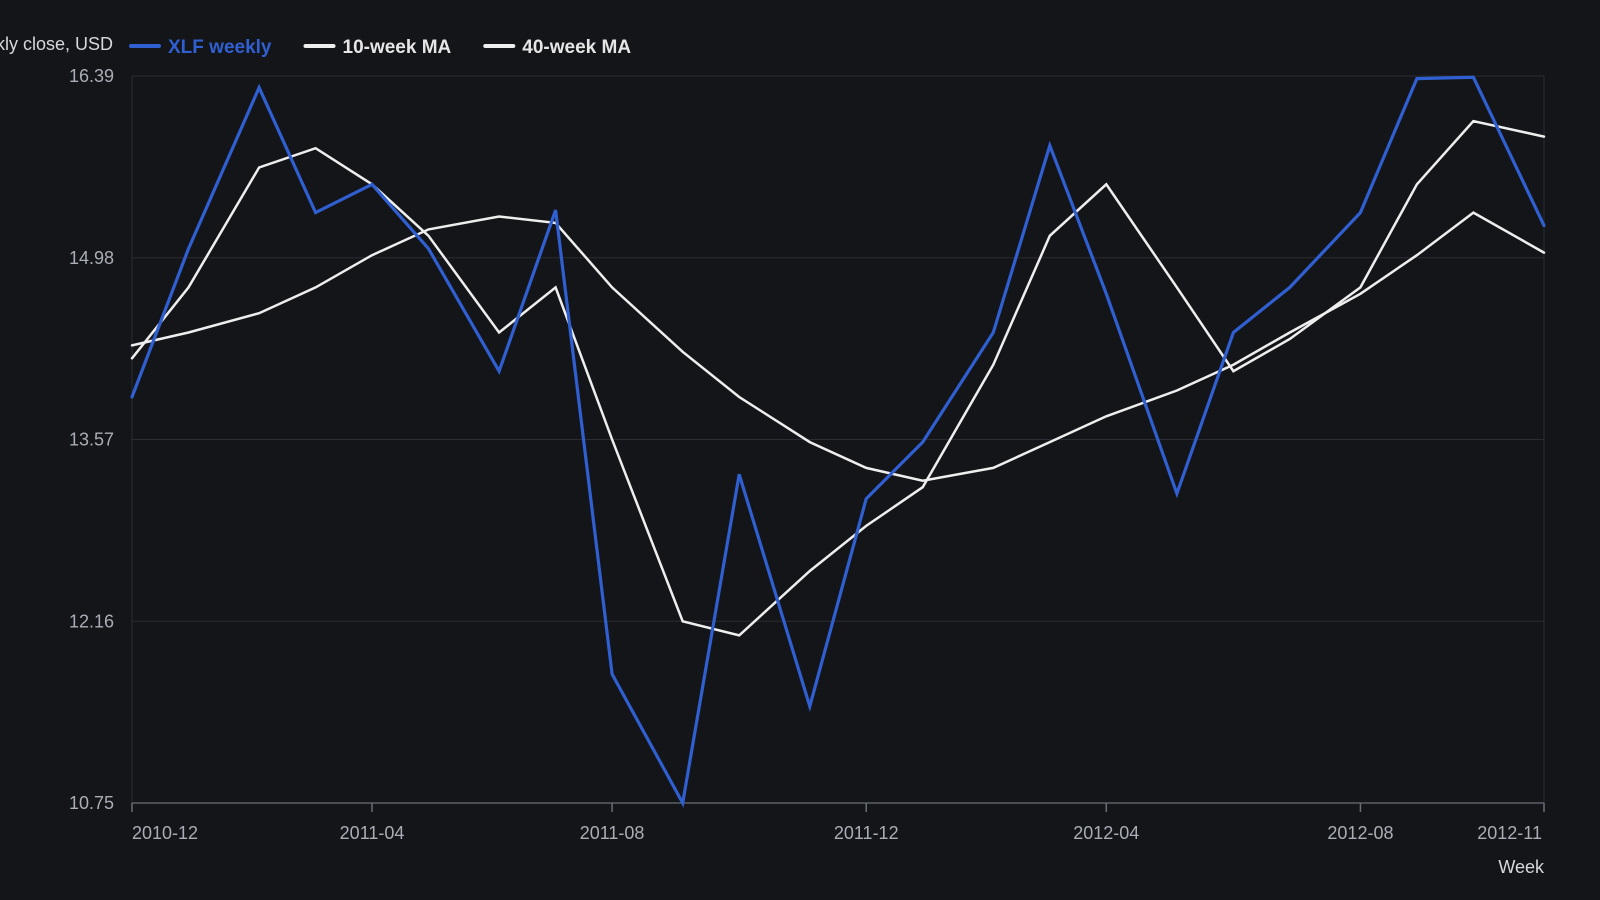 The image size is (1600, 900). I want to click on y-tick-labels: 10.75 12.16 13.57 14.98 16.39, so click(91, 439).